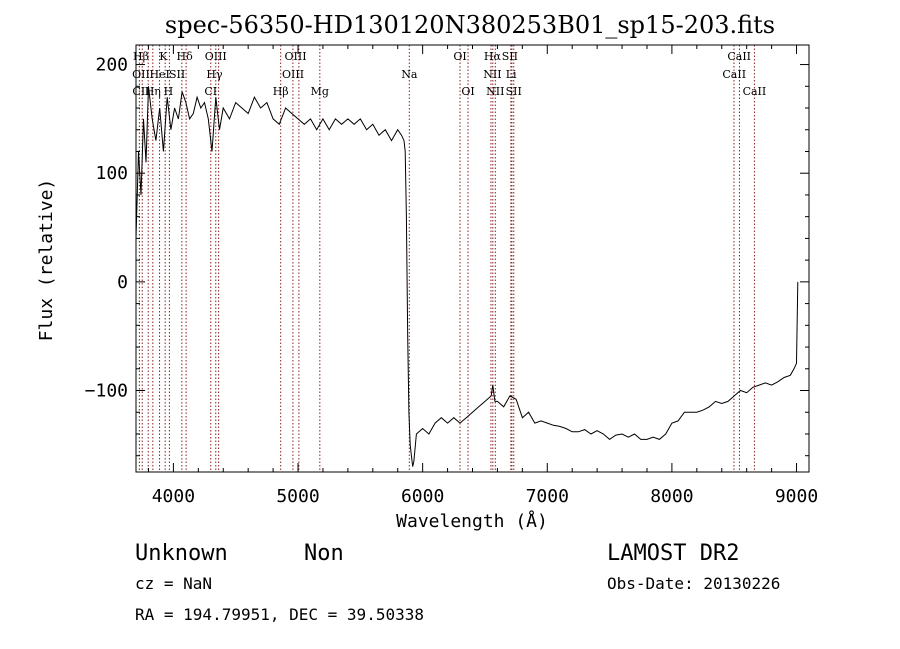  Describe the element at coordinates (493, 56) in the screenshot. I see `line-label: Hα` at that location.